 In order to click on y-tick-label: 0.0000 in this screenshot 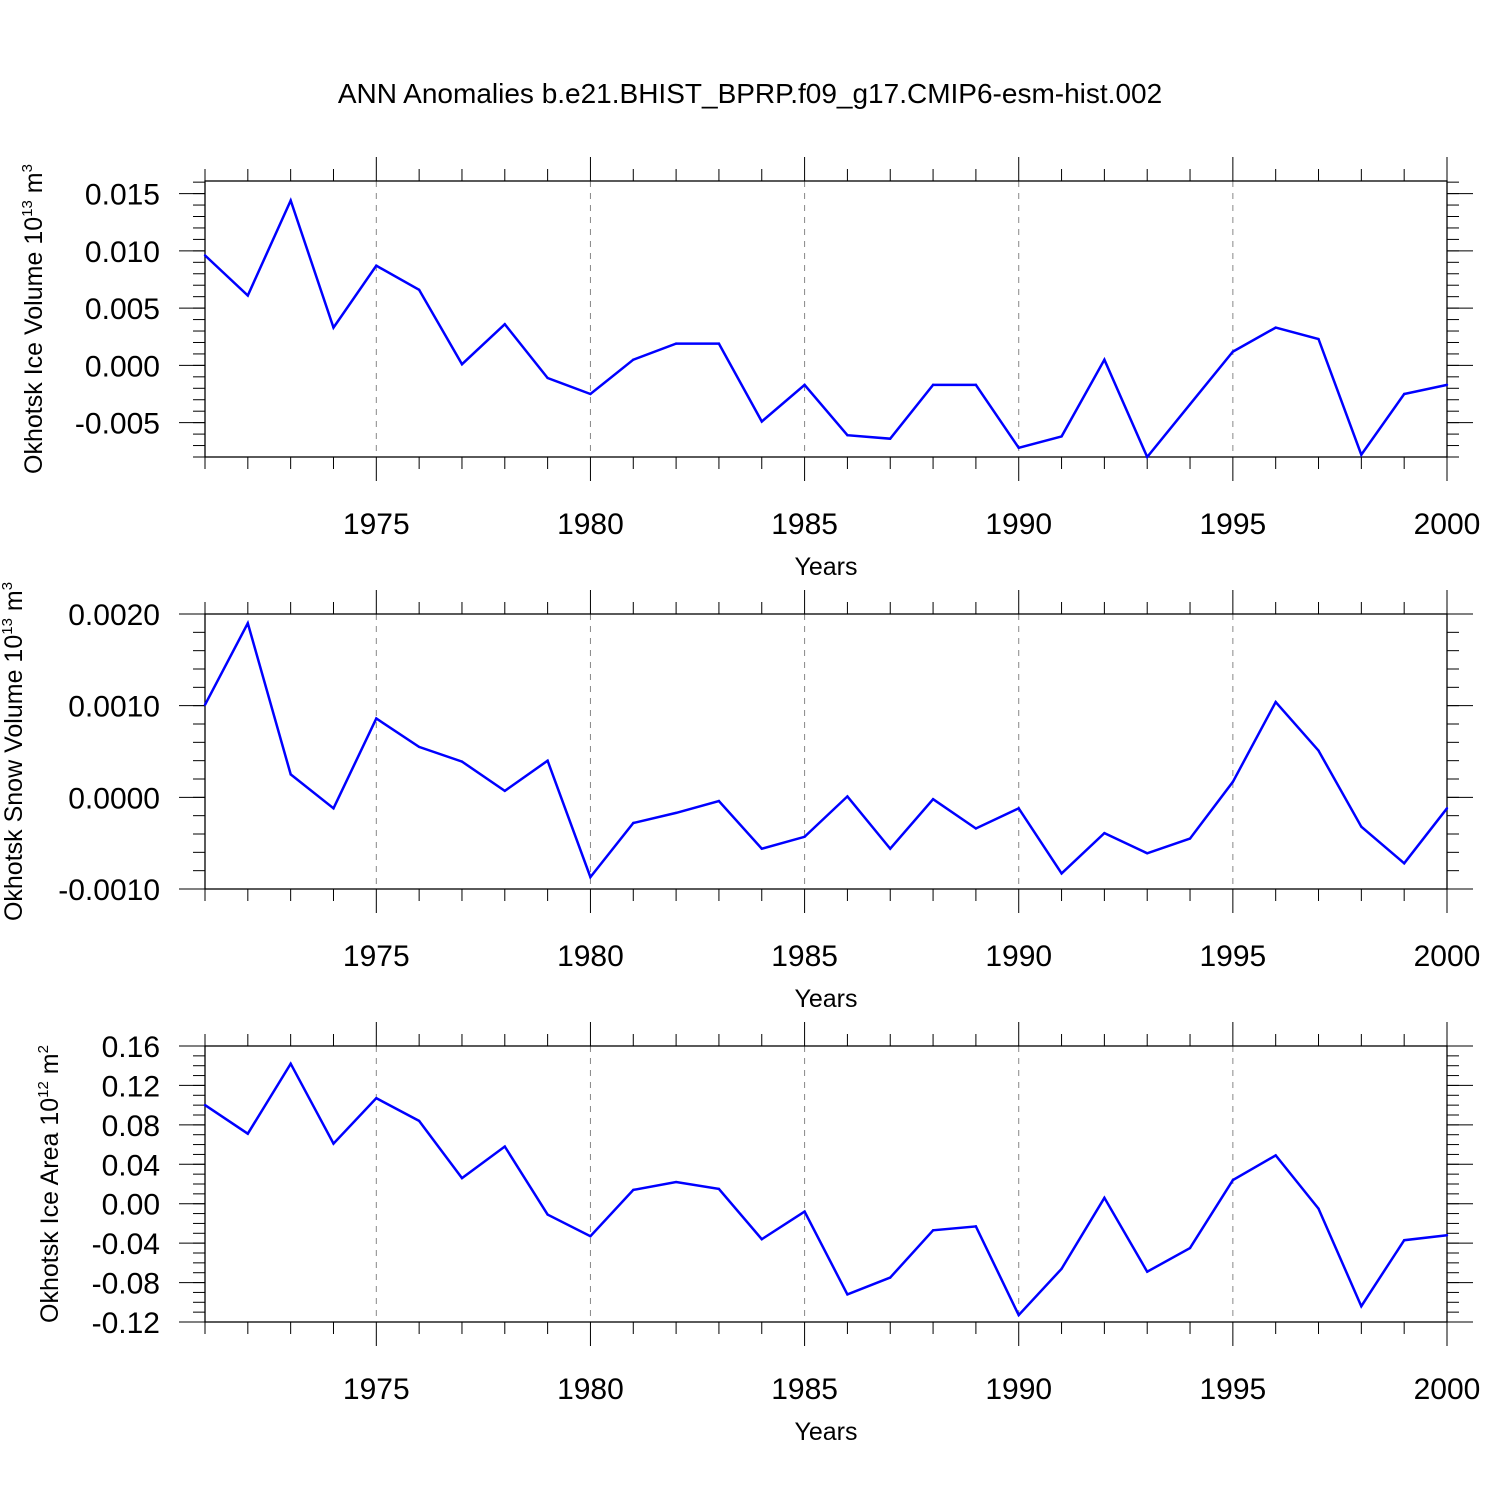, I will do `click(114, 798)`.